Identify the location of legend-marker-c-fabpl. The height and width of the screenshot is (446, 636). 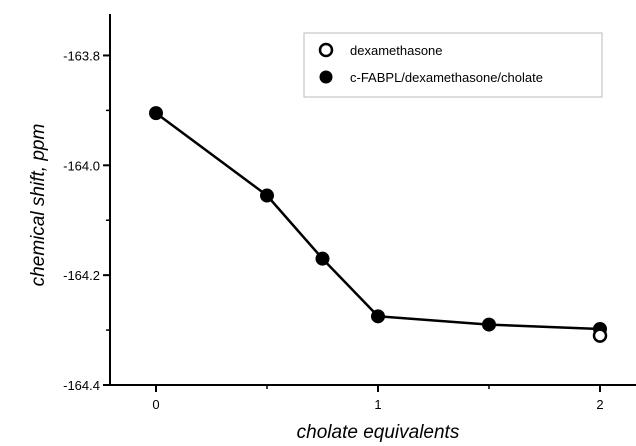
(326, 77).